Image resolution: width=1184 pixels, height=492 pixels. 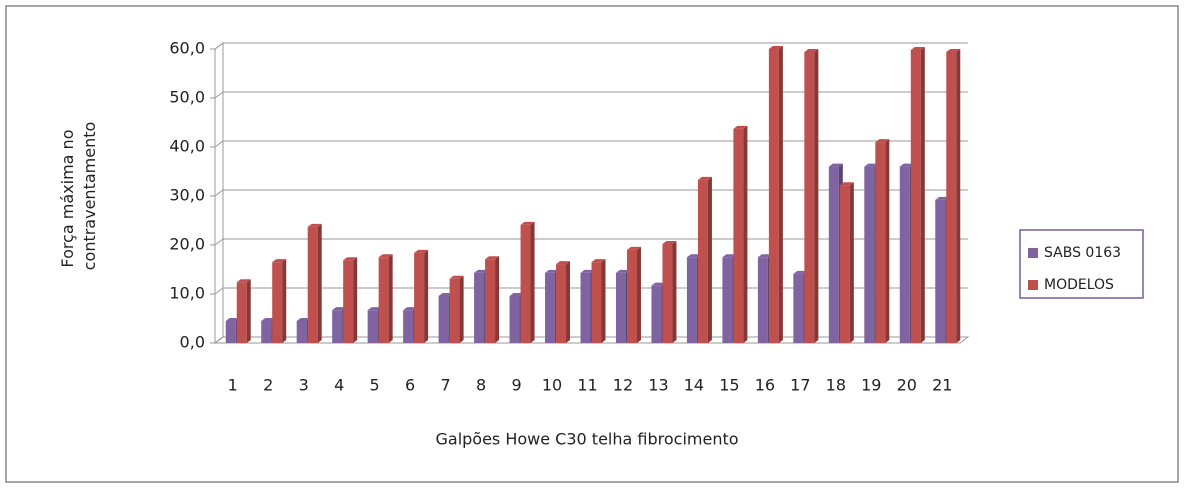 What do you see at coordinates (192, 342) in the screenshot?
I see `y-tick-label: 0,0` at bounding box center [192, 342].